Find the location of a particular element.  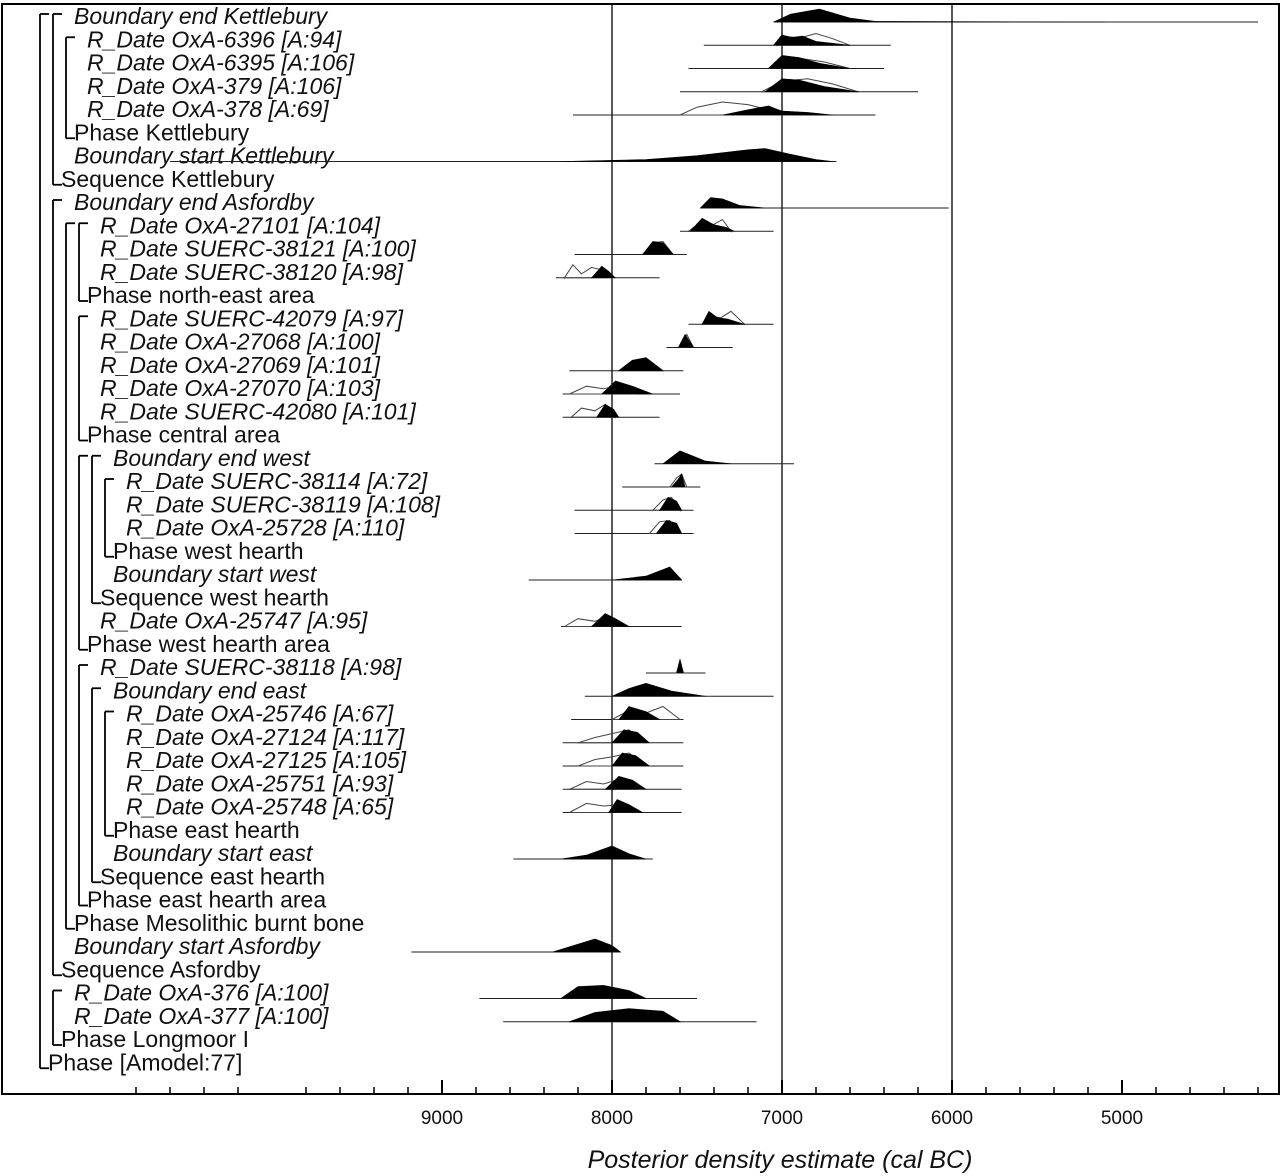

chart-row: Phase east hearth is located at coordinates (206, 830).